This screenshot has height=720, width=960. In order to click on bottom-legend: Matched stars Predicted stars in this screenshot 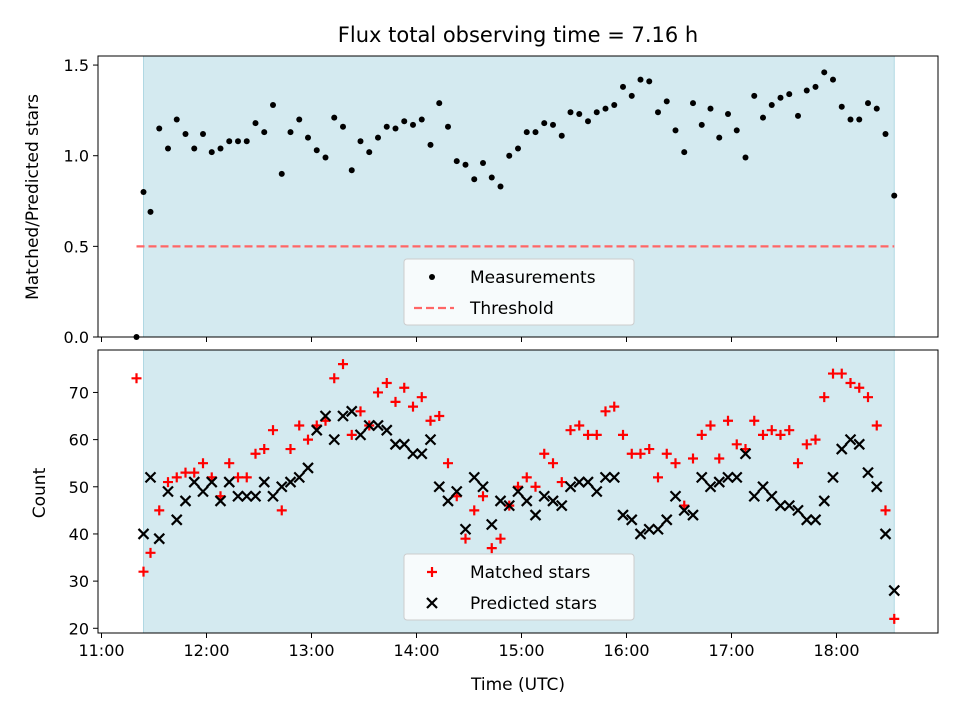, I will do `click(519, 587)`.